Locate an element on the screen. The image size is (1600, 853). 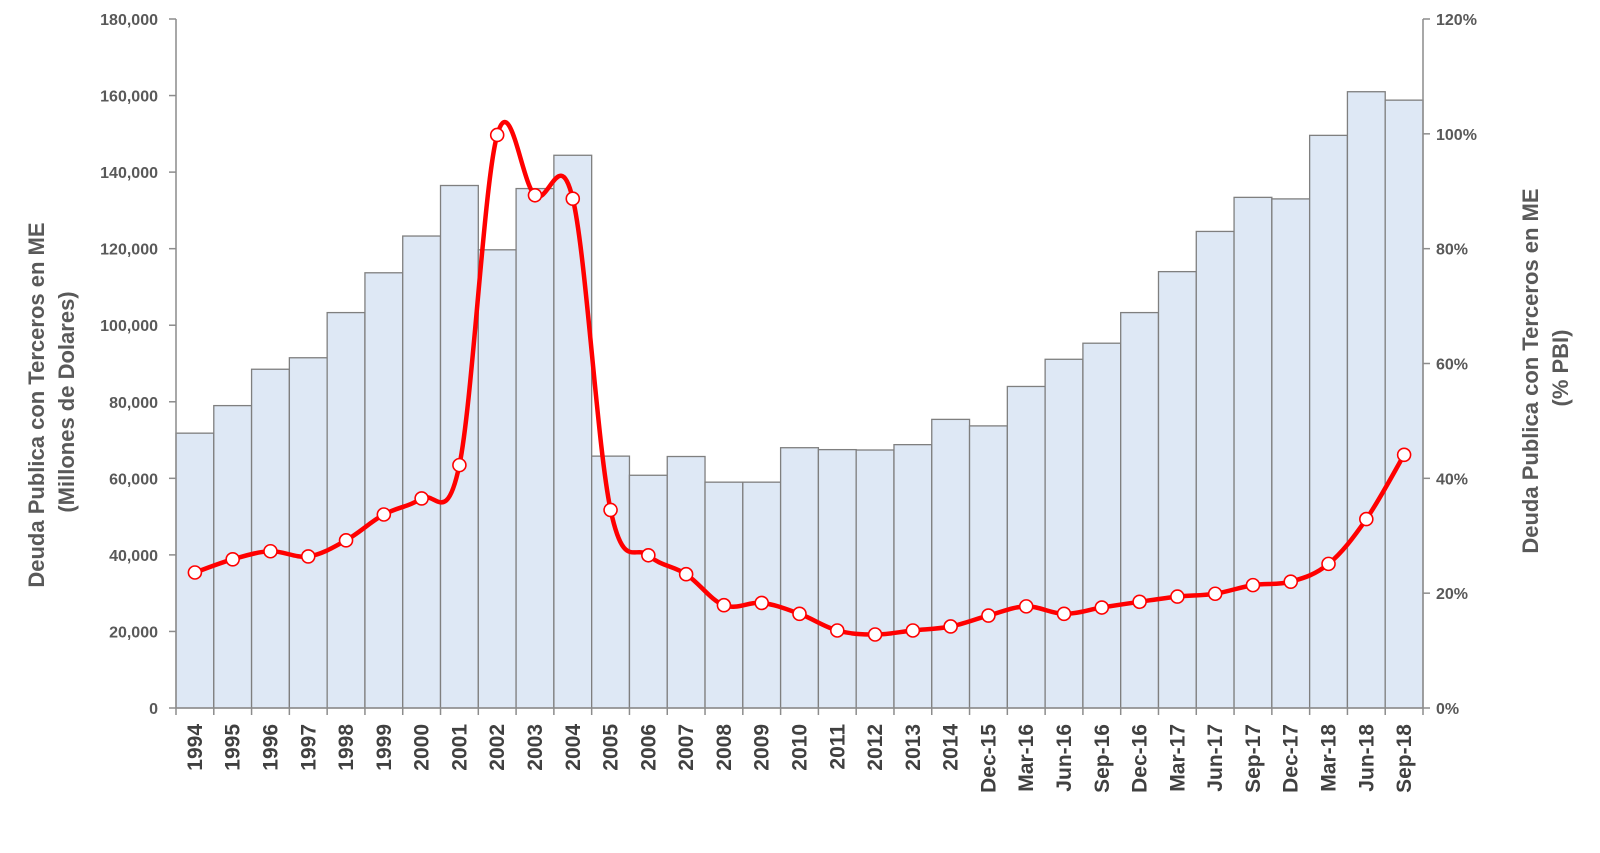
line-point-2006 is located at coordinates (648, 555).